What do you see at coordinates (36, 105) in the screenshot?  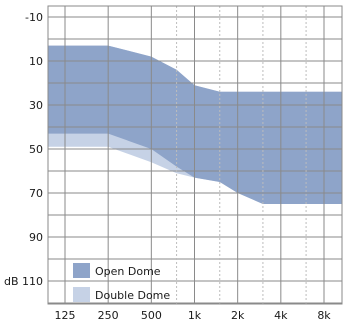 I see `y-tick-label: 30` at bounding box center [36, 105].